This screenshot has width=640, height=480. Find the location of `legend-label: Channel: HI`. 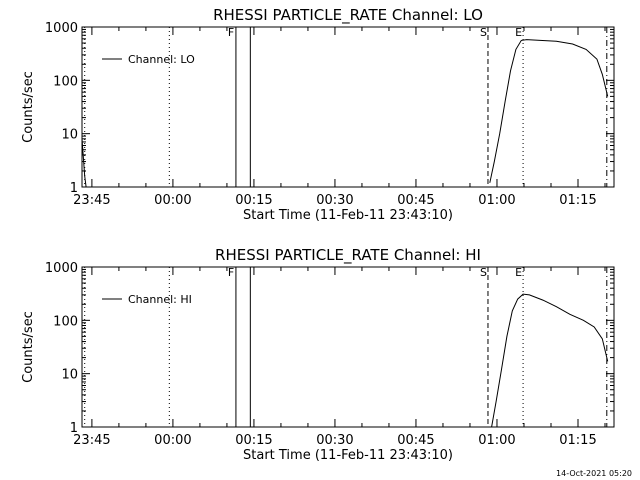

legend-label: Channel: HI is located at coordinates (160, 299).